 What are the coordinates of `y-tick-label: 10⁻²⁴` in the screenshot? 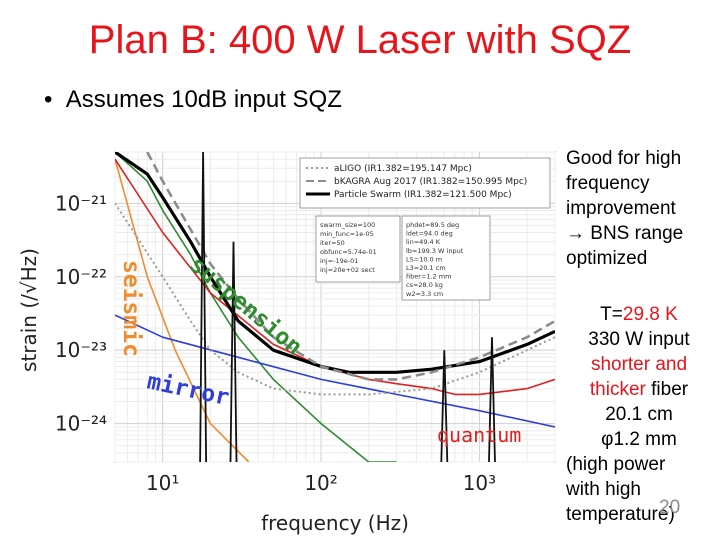 It's located at (81, 424).